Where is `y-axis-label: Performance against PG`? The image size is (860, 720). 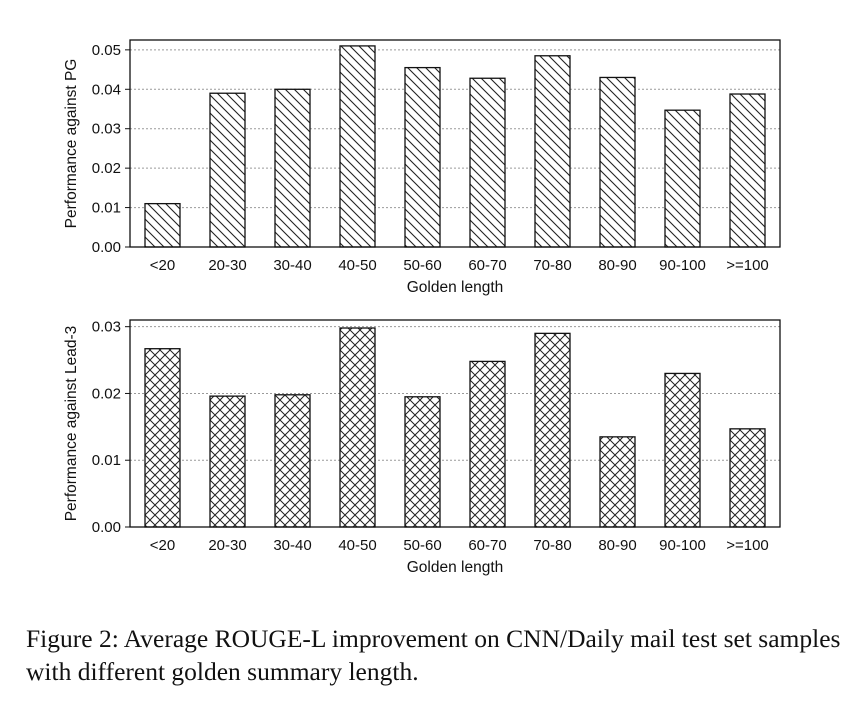 y-axis-label: Performance against PG is located at coordinates (71, 144).